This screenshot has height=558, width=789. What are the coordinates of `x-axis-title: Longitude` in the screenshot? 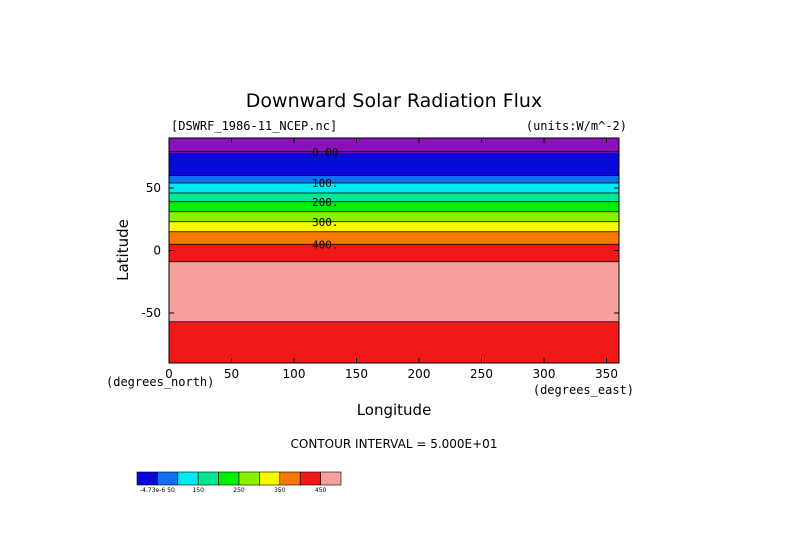 It's located at (394, 410).